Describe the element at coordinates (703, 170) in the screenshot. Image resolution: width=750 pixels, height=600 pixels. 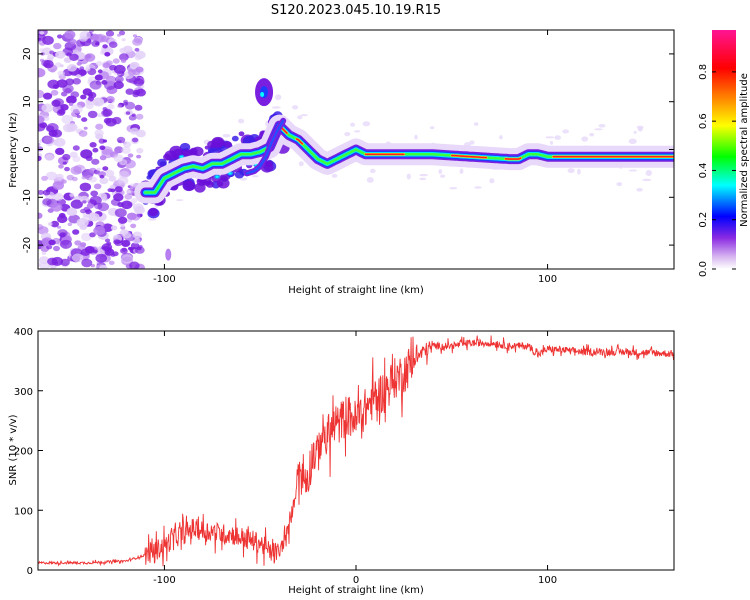
I see `colorbar-tick-label: 0.4` at that location.